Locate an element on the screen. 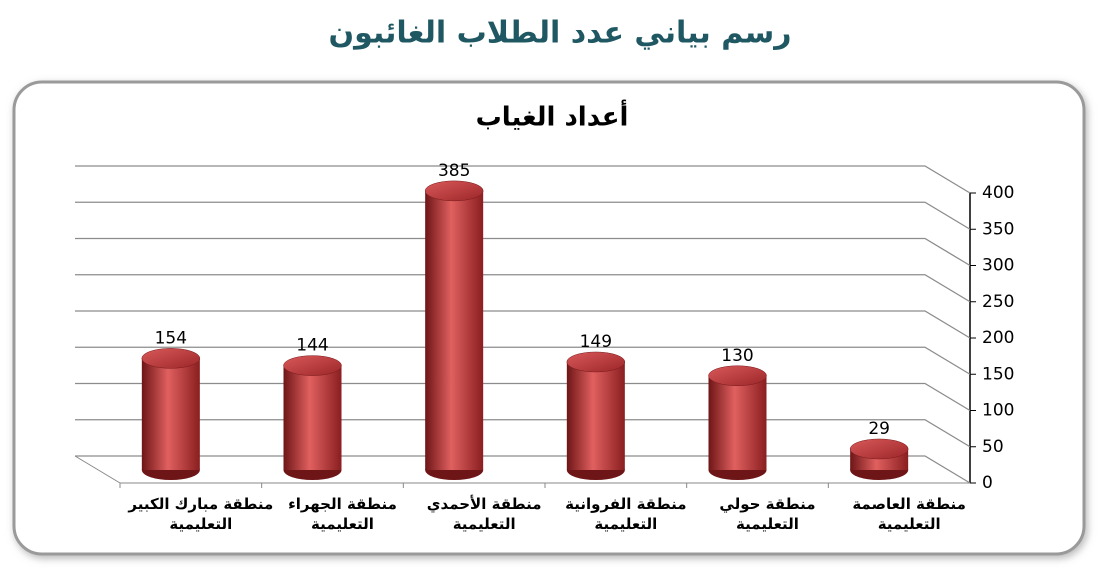 The width and height of the screenshot is (1098, 569). y-tick-label: 350 is located at coordinates (998, 229).